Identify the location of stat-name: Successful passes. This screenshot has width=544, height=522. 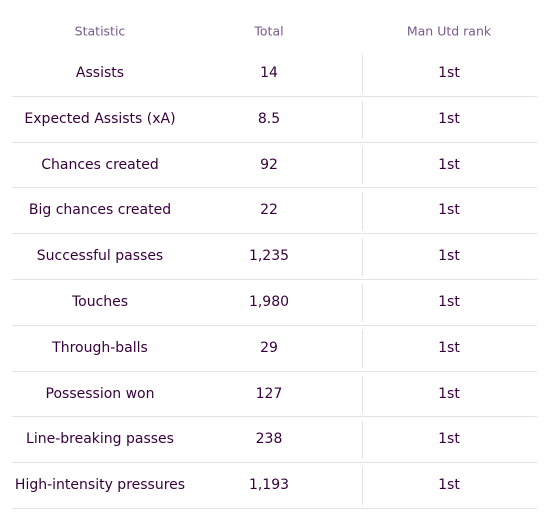
(100, 256).